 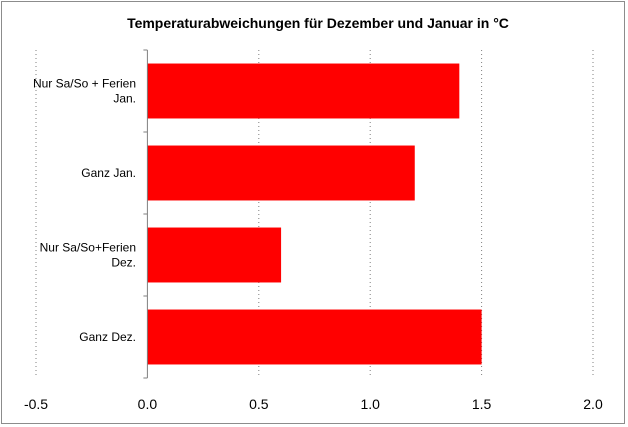 I want to click on x-tick-label: 0.5, so click(x=259, y=404).